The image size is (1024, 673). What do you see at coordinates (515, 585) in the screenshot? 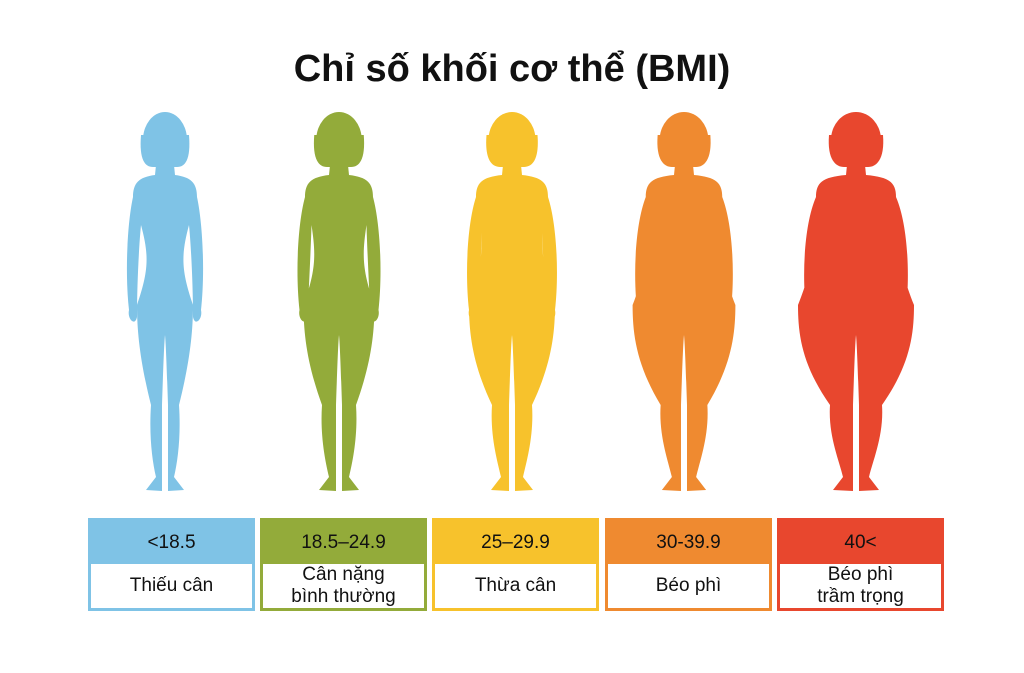
I see `category-label: Thừa cân` at bounding box center [515, 585].